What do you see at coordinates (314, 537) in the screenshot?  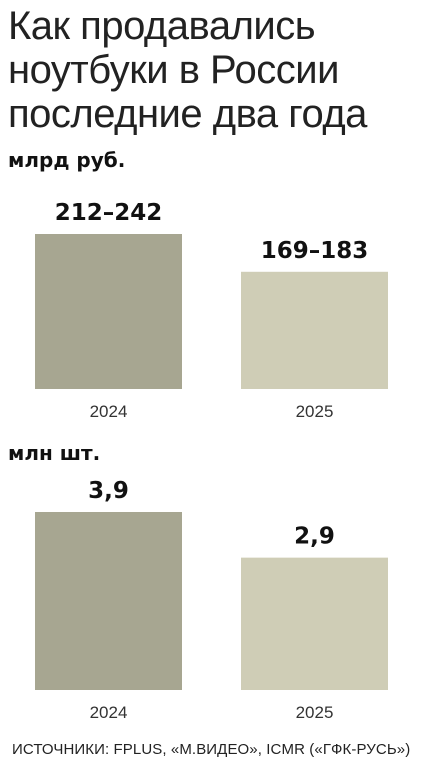 I see `value-label-2025: 2,9` at bounding box center [314, 537].